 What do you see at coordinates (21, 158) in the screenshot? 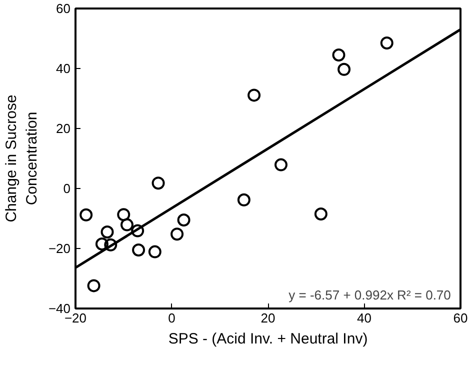
I see `y-axis-title: Change in Sucrose Concentration` at bounding box center [21, 158].